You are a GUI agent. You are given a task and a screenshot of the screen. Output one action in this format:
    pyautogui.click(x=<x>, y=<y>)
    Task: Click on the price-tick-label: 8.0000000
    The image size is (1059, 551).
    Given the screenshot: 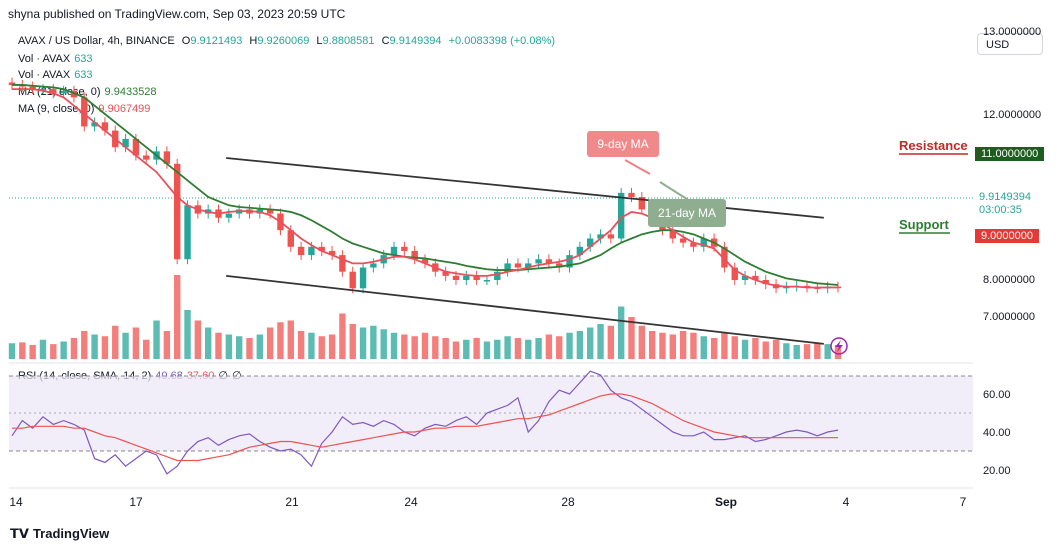 What is the action you would take?
    pyautogui.click(x=1009, y=280)
    